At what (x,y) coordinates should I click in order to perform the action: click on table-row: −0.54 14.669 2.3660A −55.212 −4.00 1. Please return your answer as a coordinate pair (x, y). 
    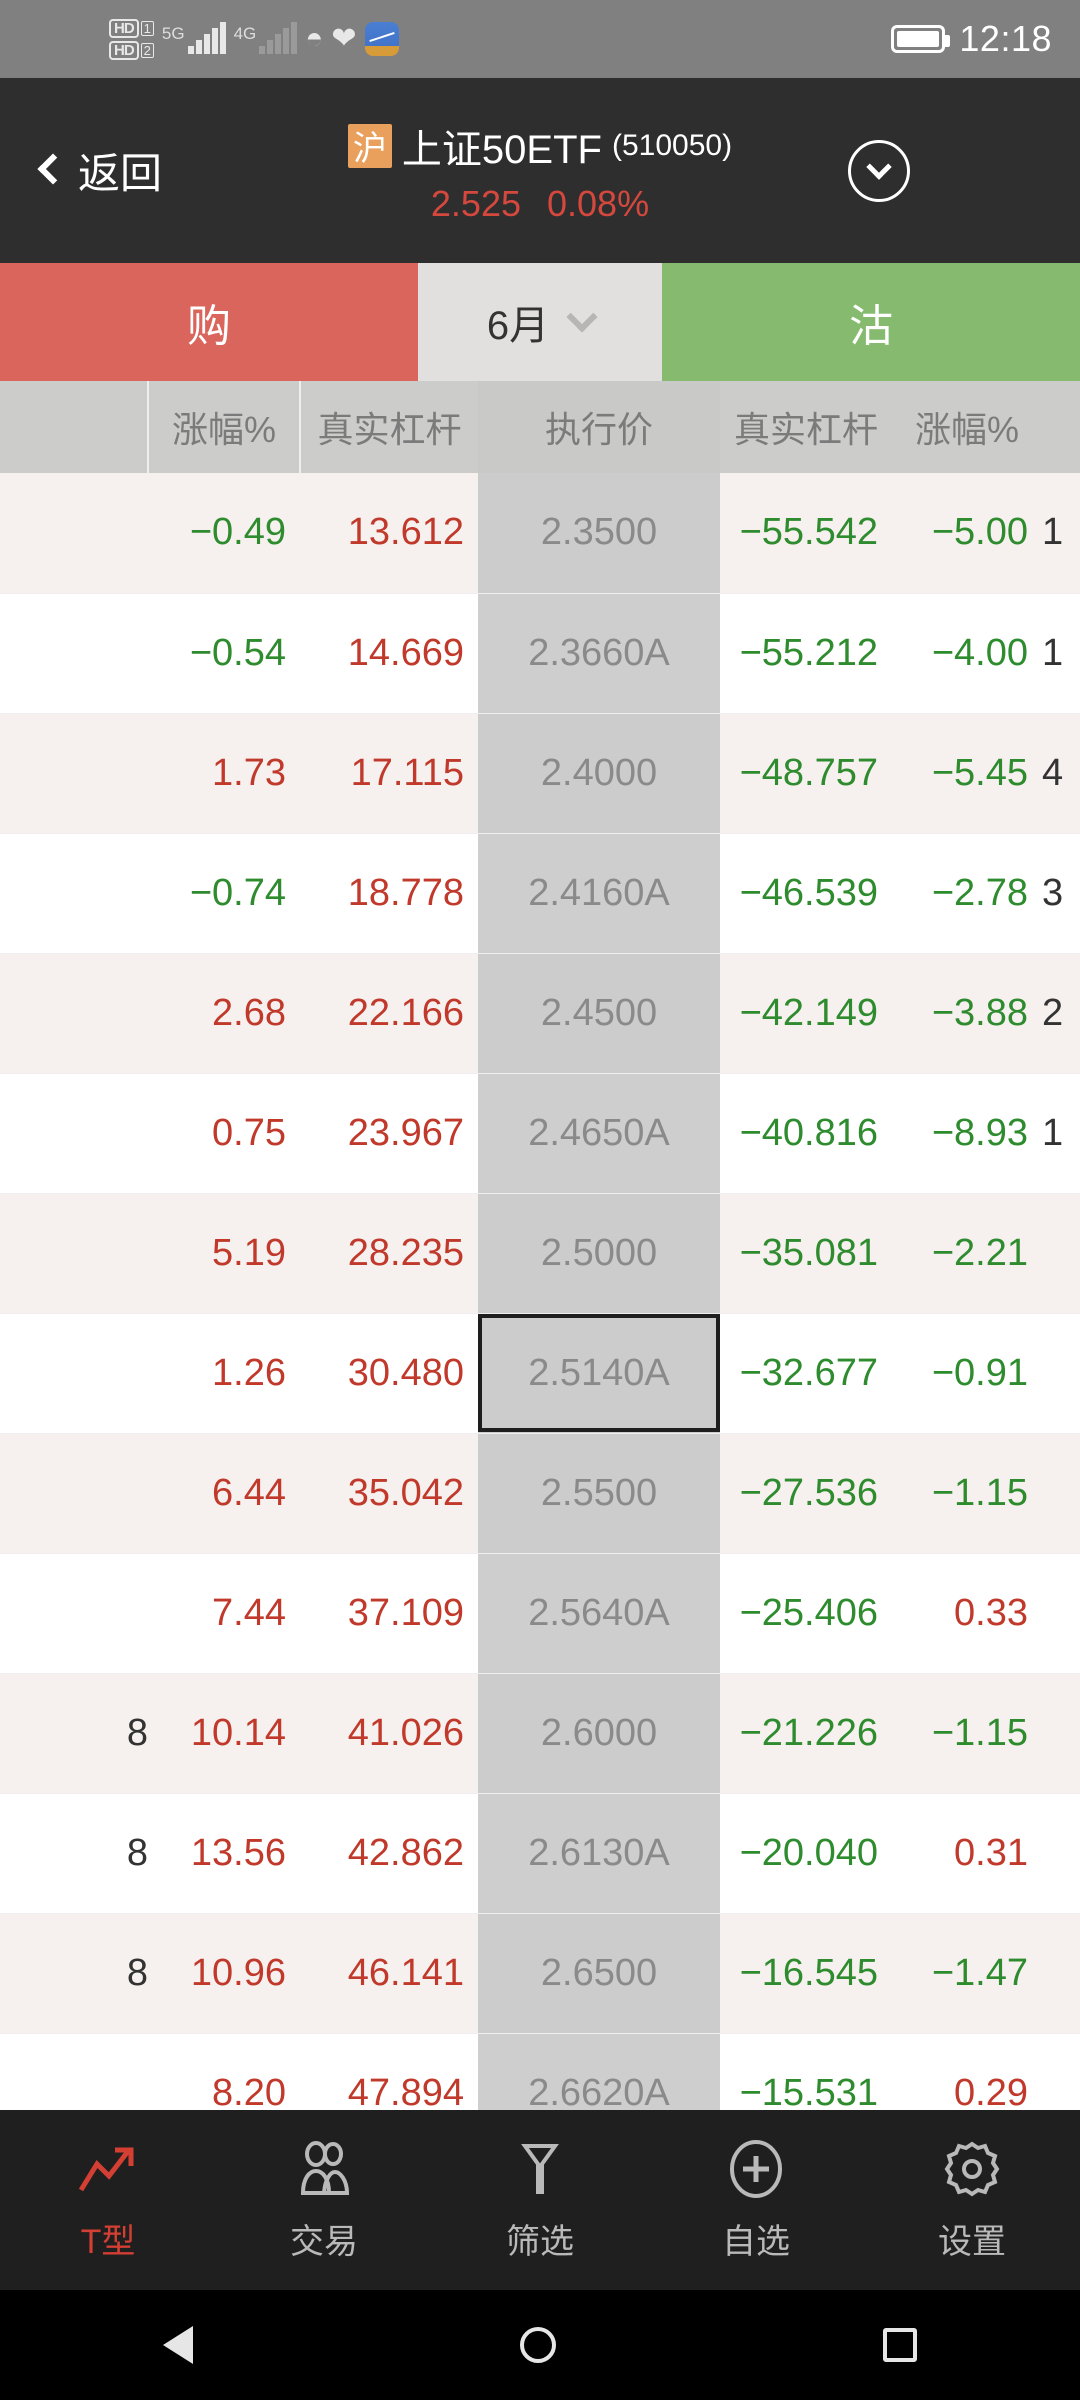
    Looking at the image, I should click on (540, 653).